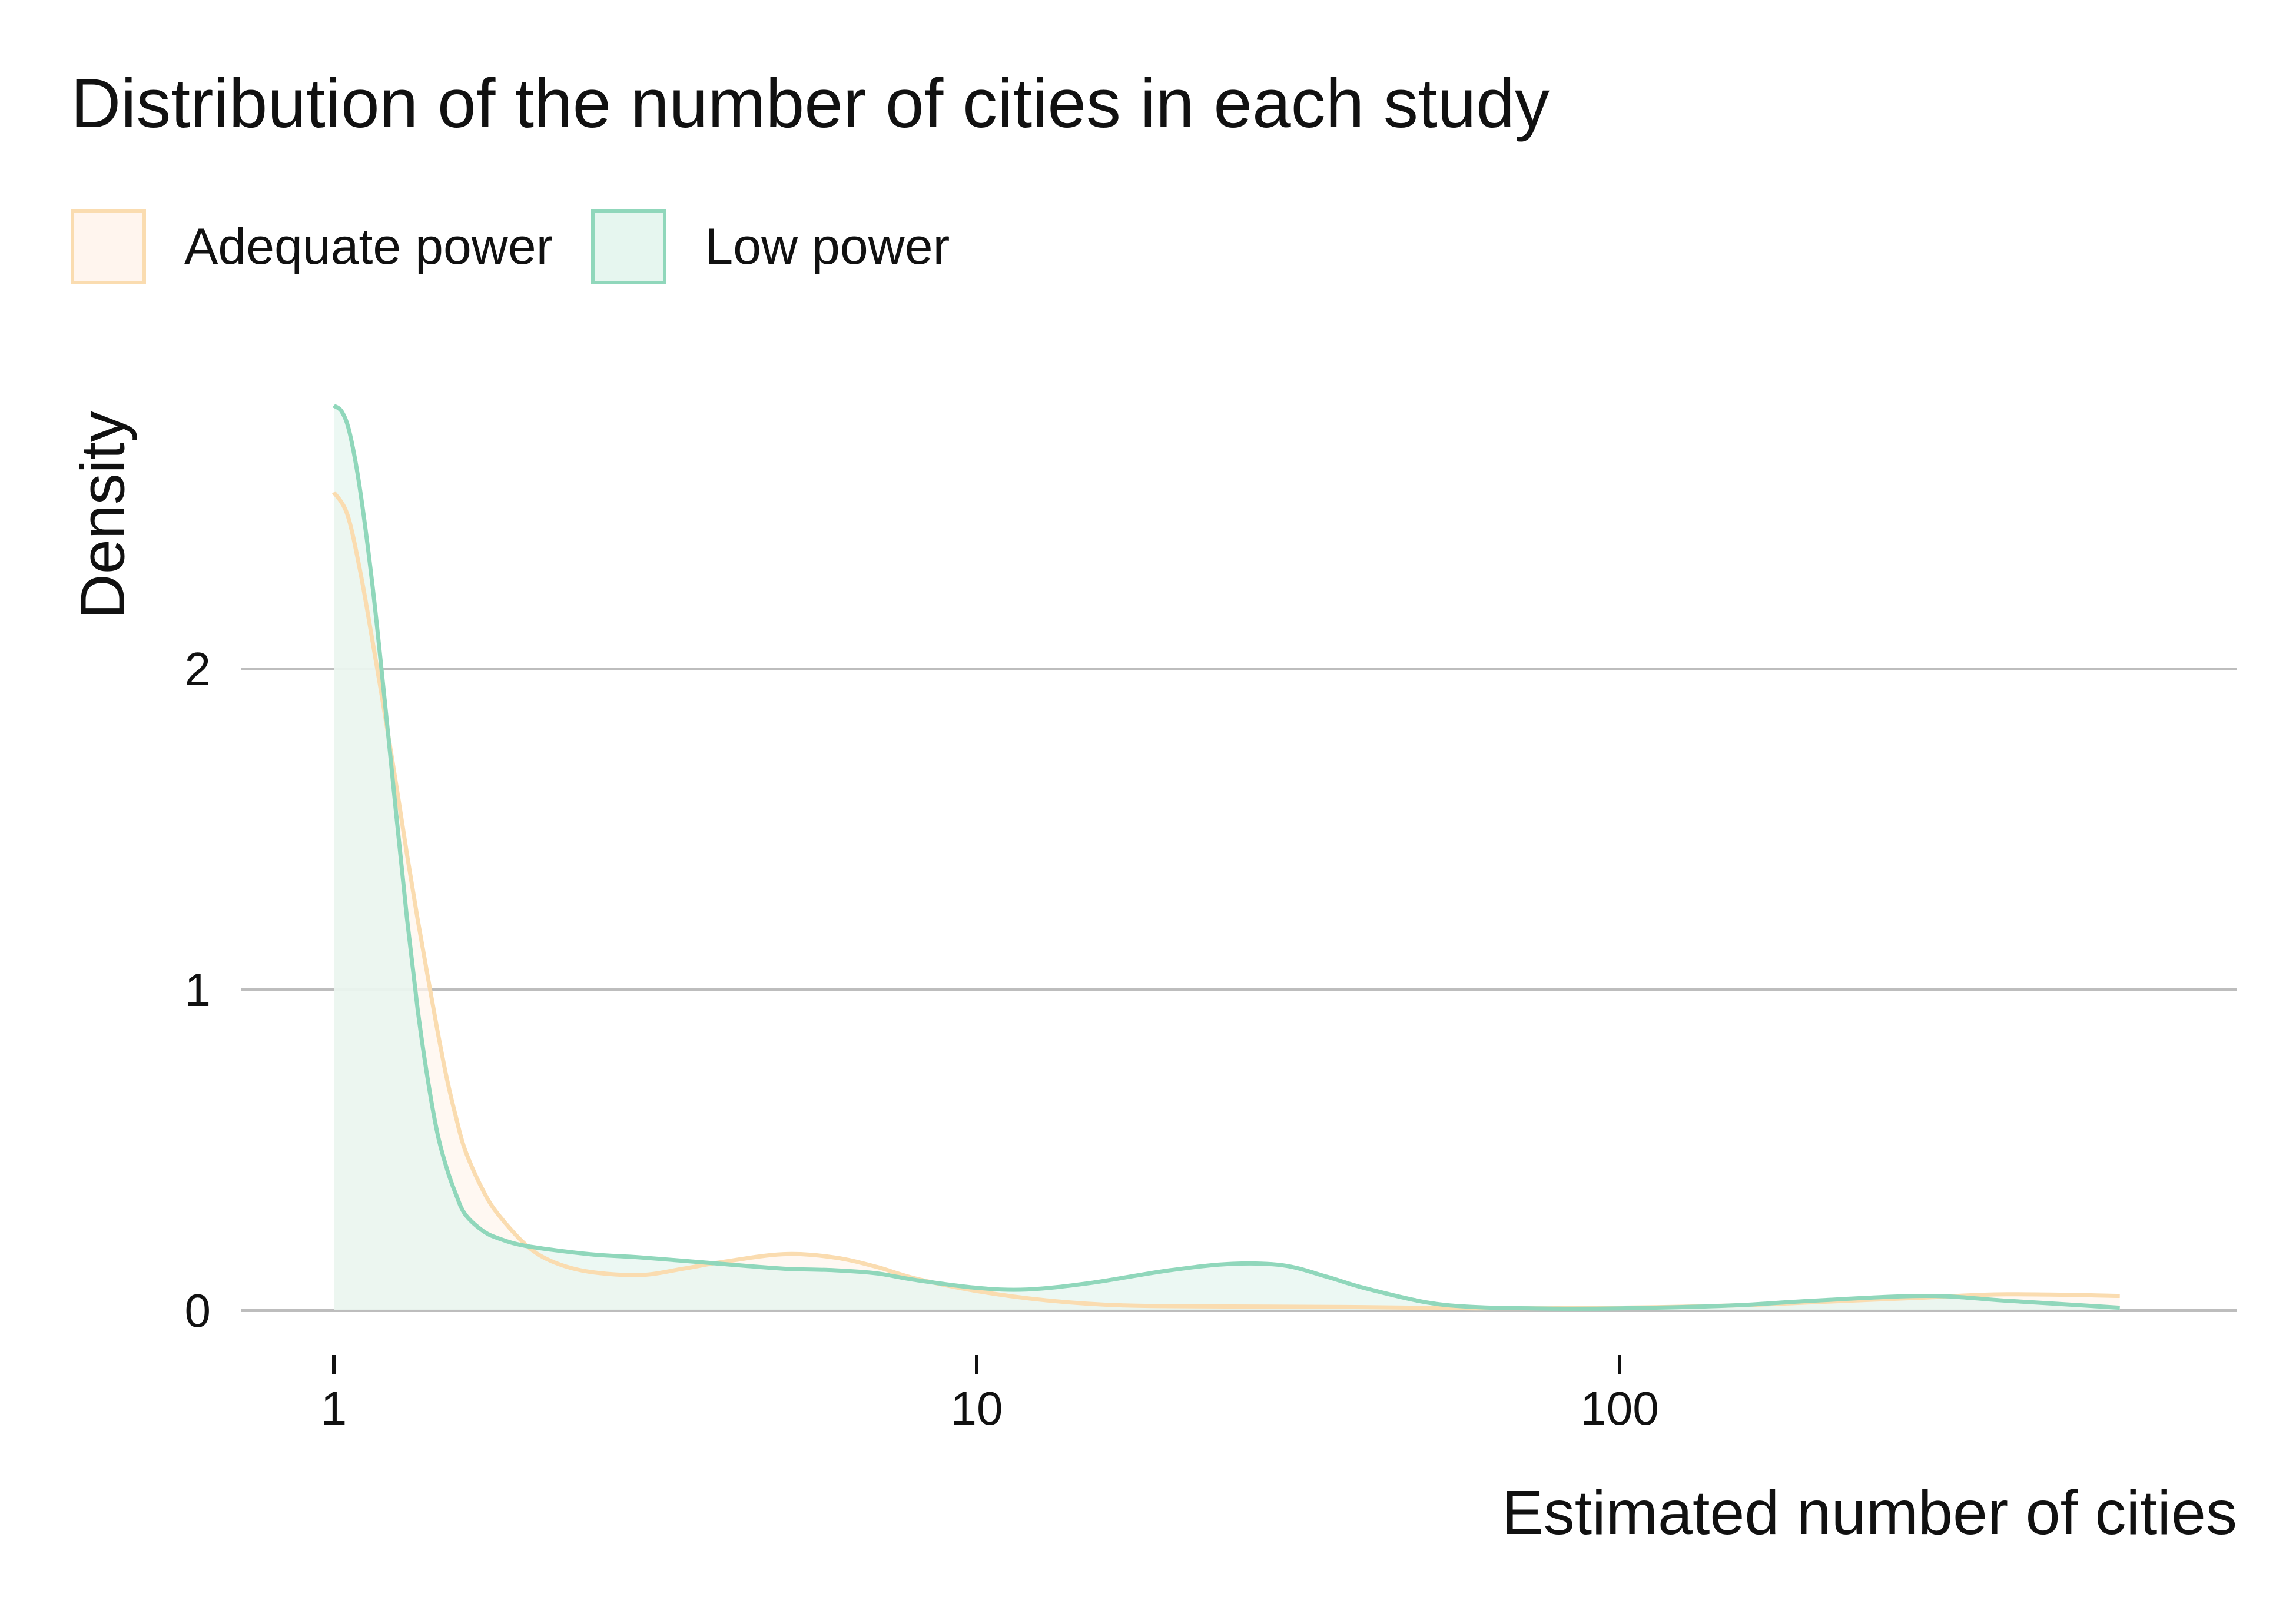 This screenshot has width=2296, height=1607. I want to click on legend: Adequate power Low power, so click(529, 246).